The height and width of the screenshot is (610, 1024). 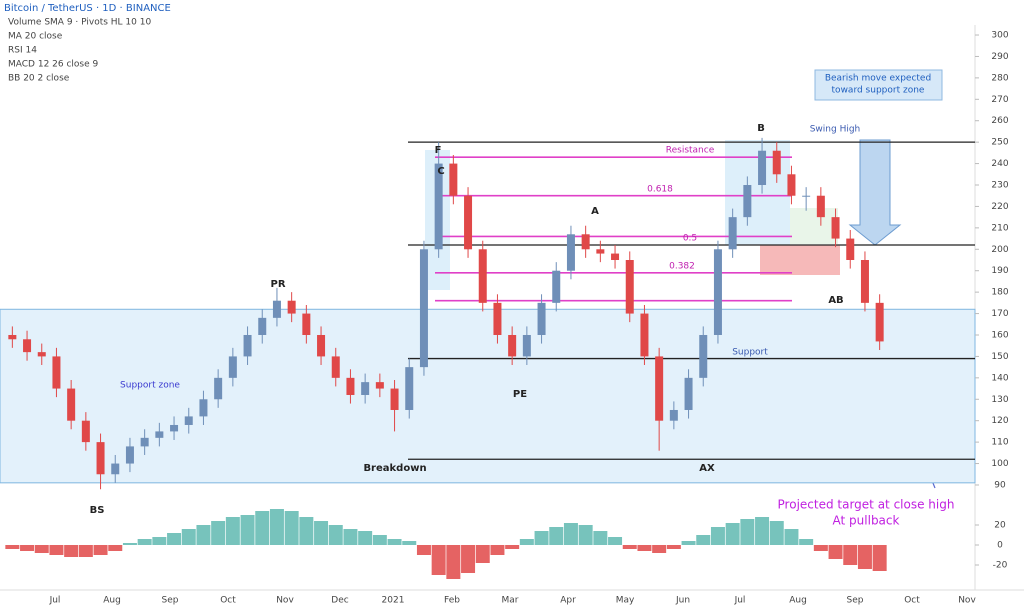 What do you see at coordinates (866, 505) in the screenshot?
I see `annotation: Projected target at close high` at bounding box center [866, 505].